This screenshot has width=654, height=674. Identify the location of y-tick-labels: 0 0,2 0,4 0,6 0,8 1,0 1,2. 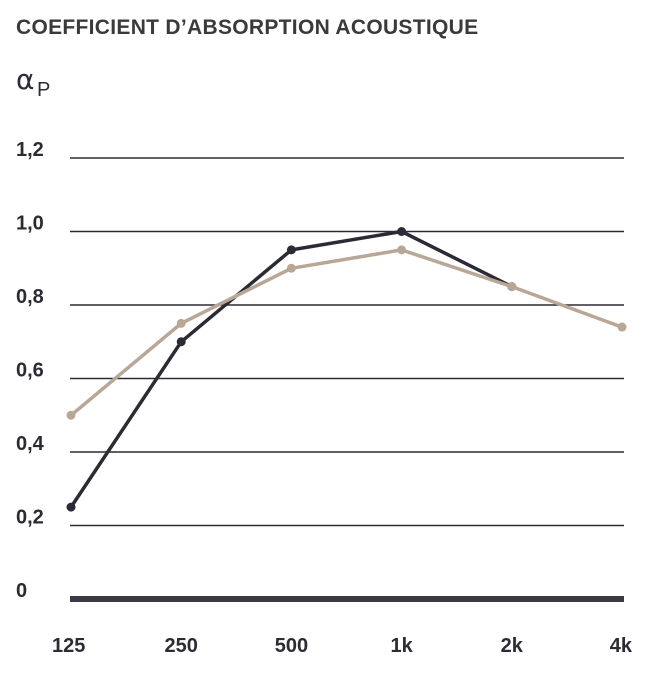
(30, 370).